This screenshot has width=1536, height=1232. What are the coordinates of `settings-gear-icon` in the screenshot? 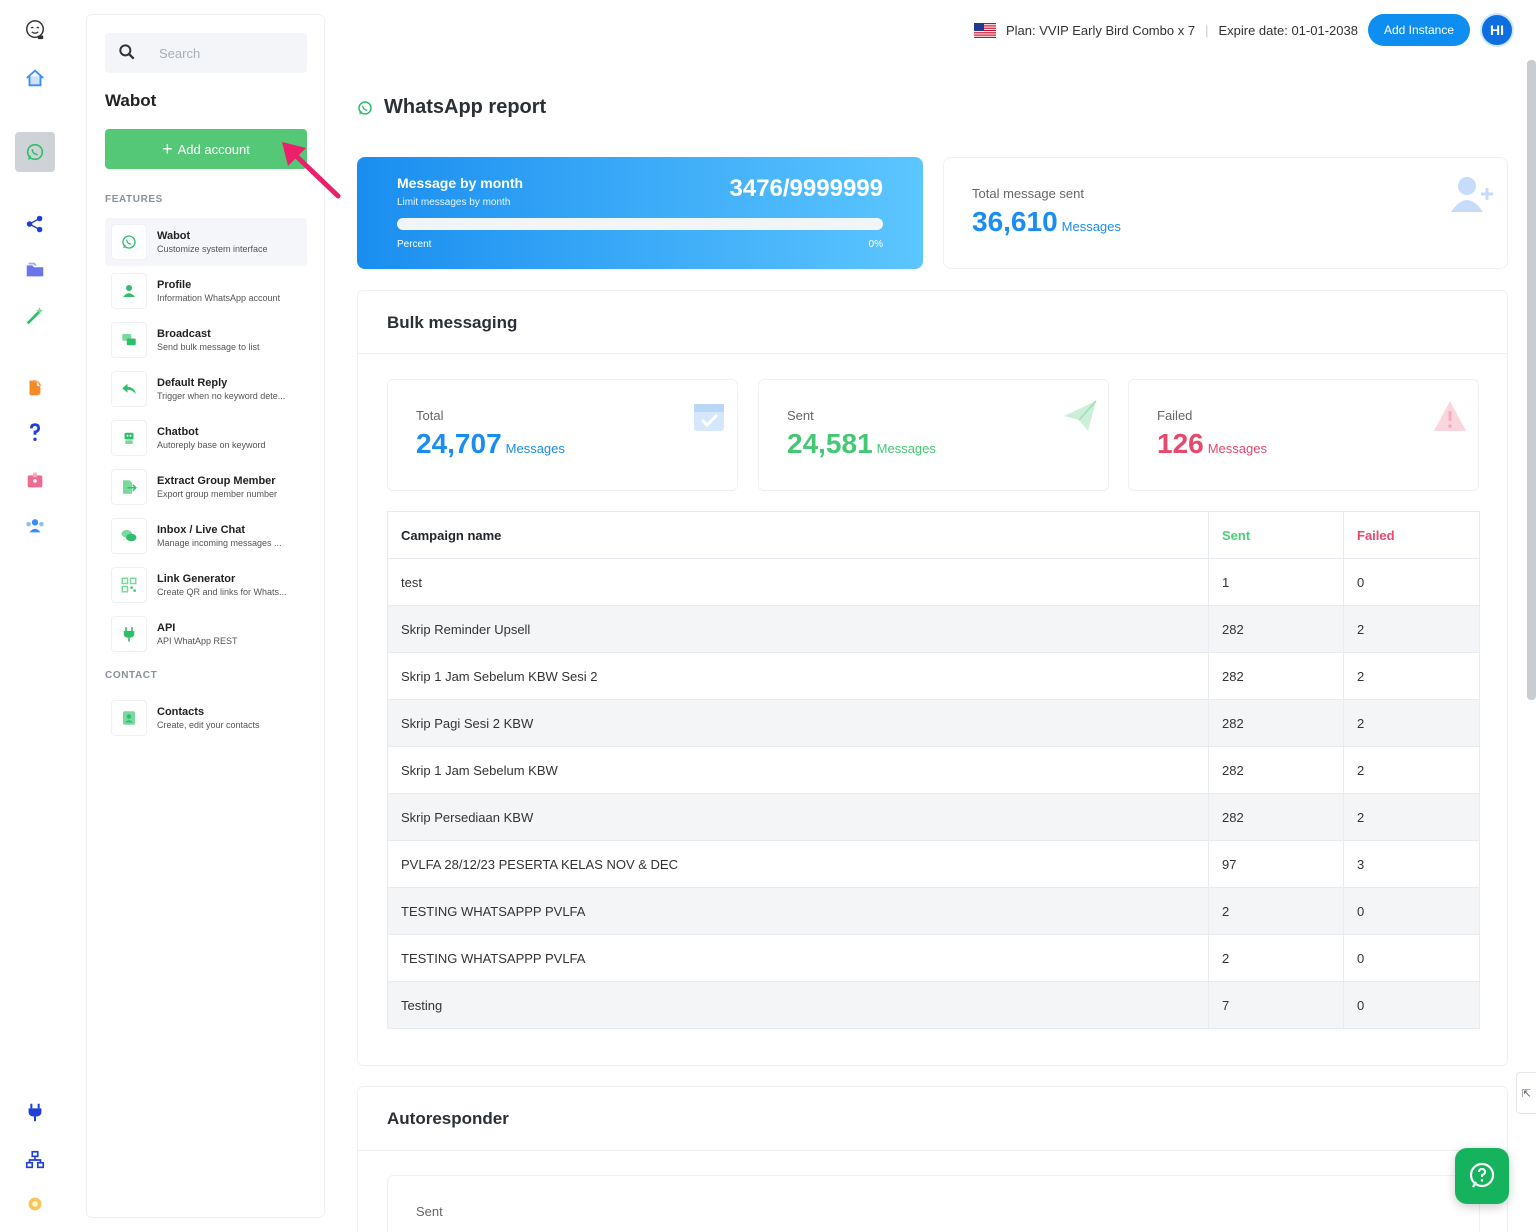 It's located at (35, 1204).